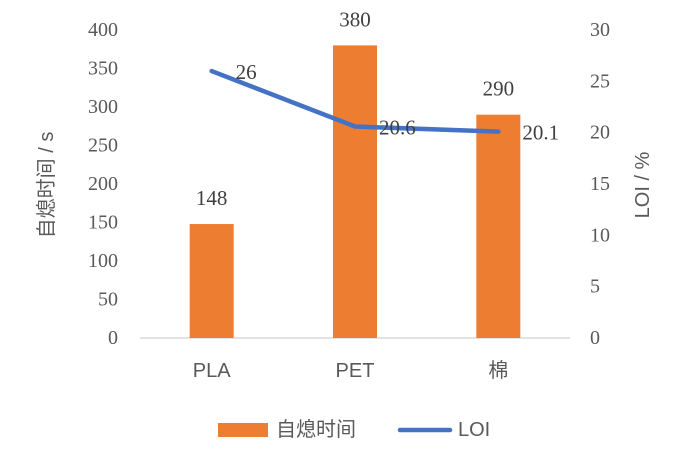  Describe the element at coordinates (316, 429) in the screenshot. I see `legend-label-bar: 自熄时间` at that location.